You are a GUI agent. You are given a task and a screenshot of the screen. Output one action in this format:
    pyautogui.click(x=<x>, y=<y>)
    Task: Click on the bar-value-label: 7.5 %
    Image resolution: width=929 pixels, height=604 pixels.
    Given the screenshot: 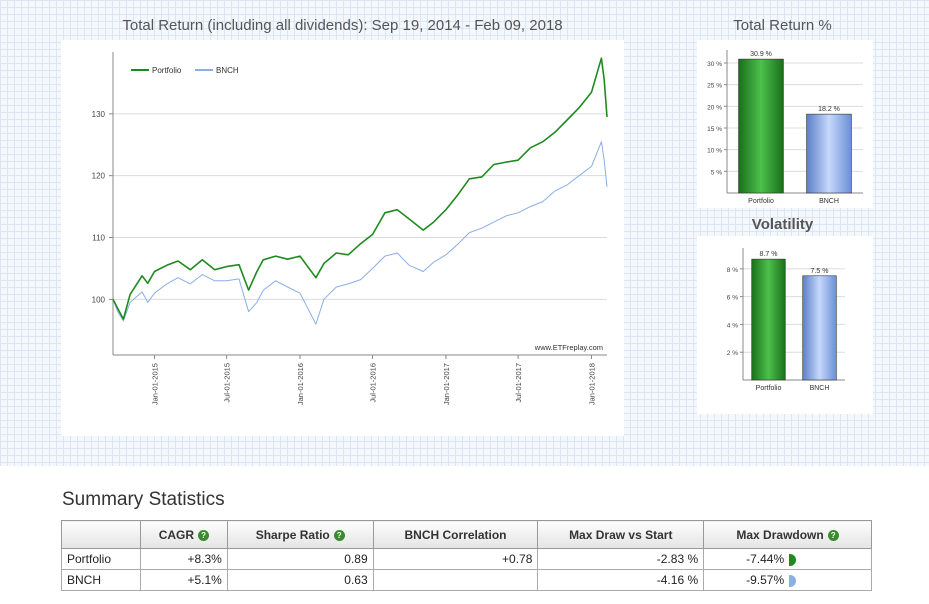 What is the action you would take?
    pyautogui.click(x=820, y=271)
    